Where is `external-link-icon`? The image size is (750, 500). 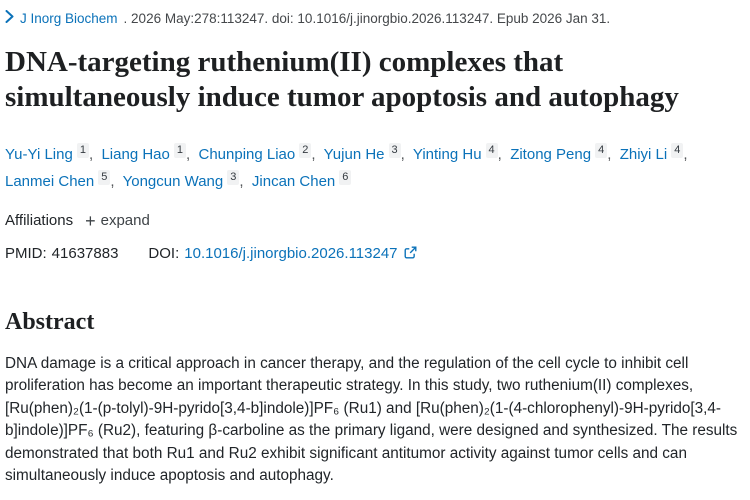 external-link-icon is located at coordinates (410, 255).